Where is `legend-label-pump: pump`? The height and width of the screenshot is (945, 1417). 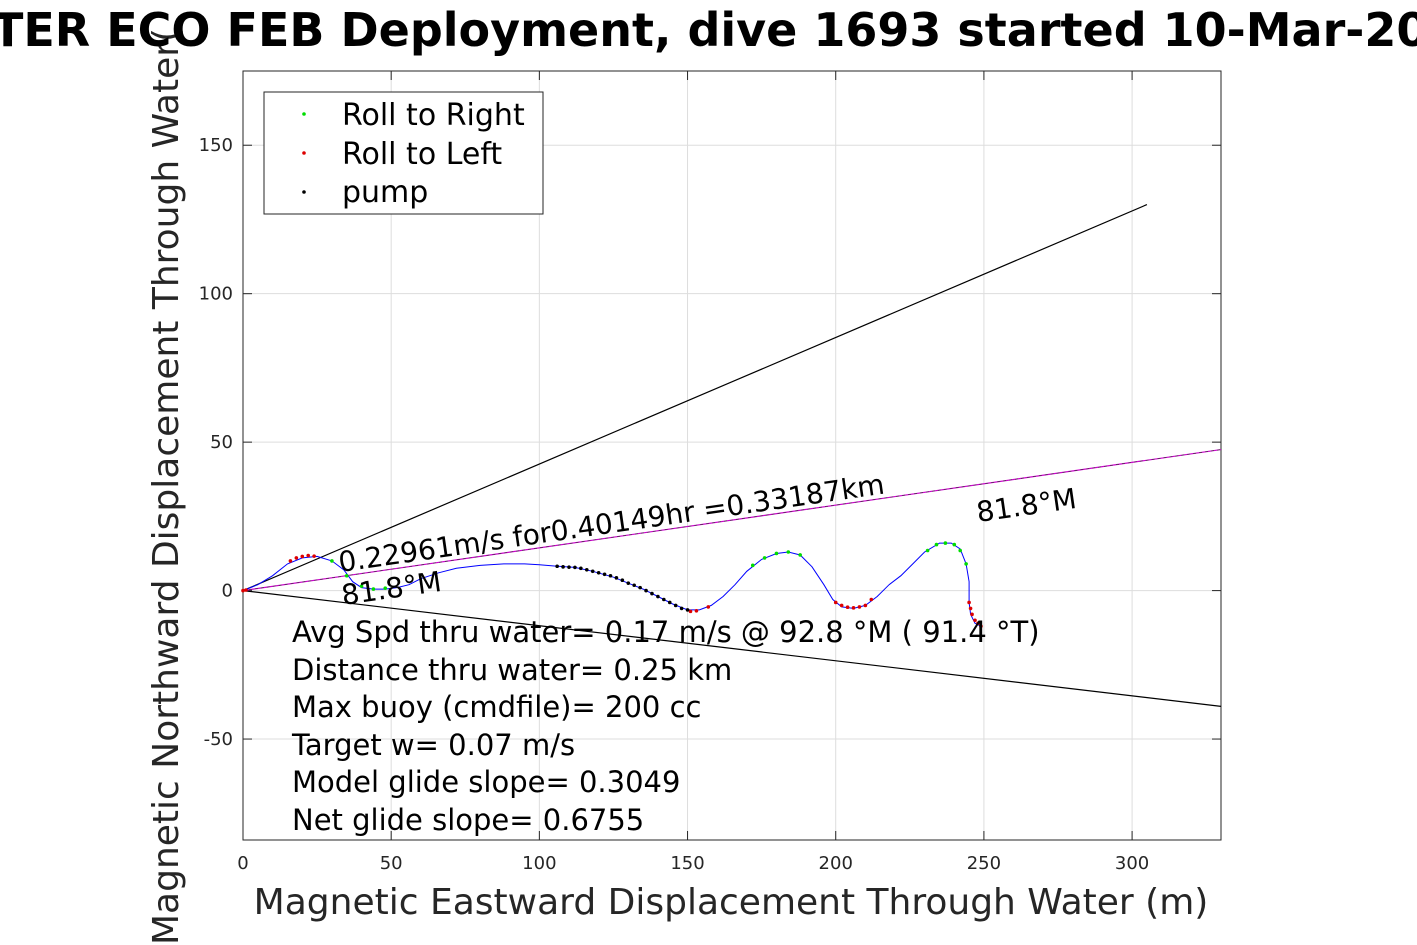
legend-label-pump: pump is located at coordinates (385, 192).